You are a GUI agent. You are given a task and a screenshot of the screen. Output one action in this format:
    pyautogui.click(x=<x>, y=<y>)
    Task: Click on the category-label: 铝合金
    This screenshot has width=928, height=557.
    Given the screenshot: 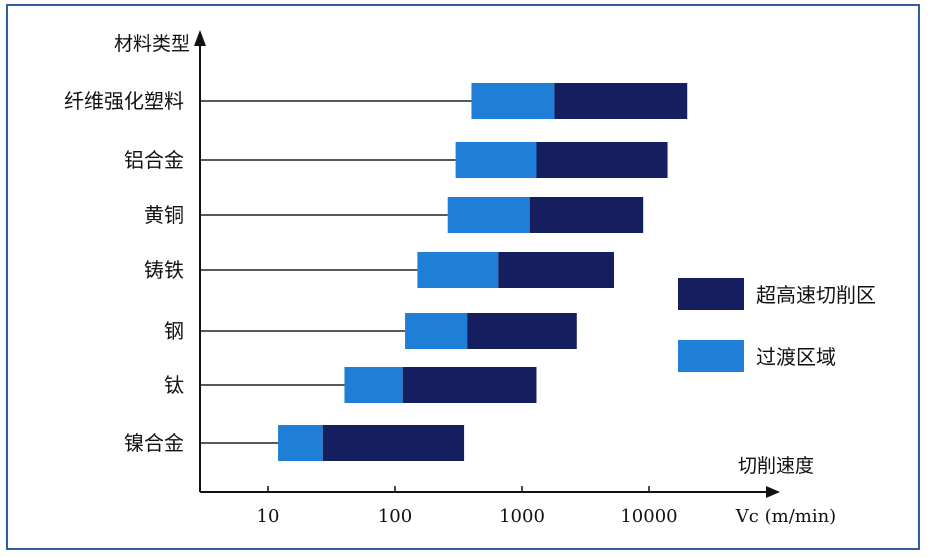 What is the action you would take?
    pyautogui.click(x=154, y=160)
    